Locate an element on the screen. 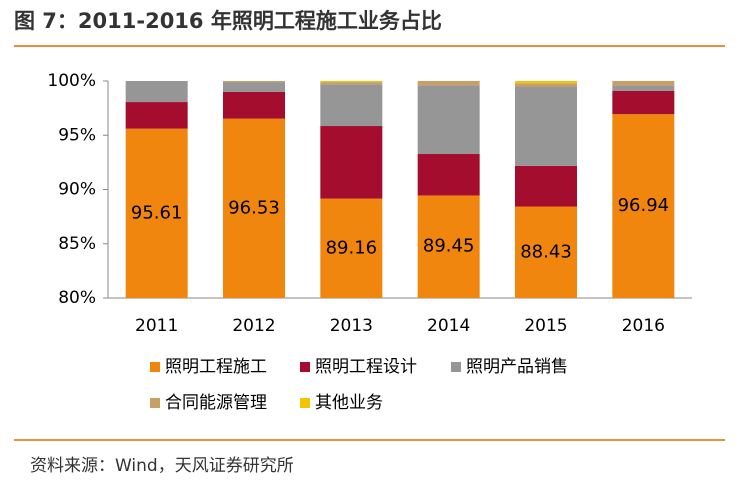  value-label: 95.61 is located at coordinates (157, 212).